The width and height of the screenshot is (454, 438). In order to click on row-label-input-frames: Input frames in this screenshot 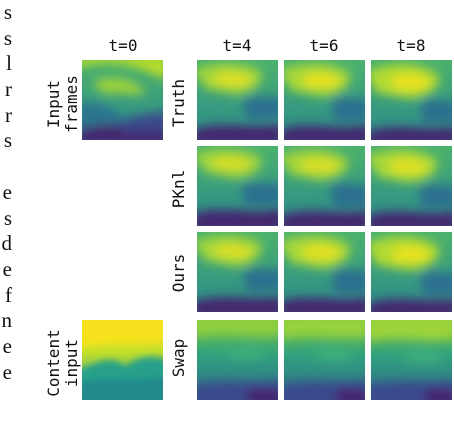, I will do `click(62, 104)`.